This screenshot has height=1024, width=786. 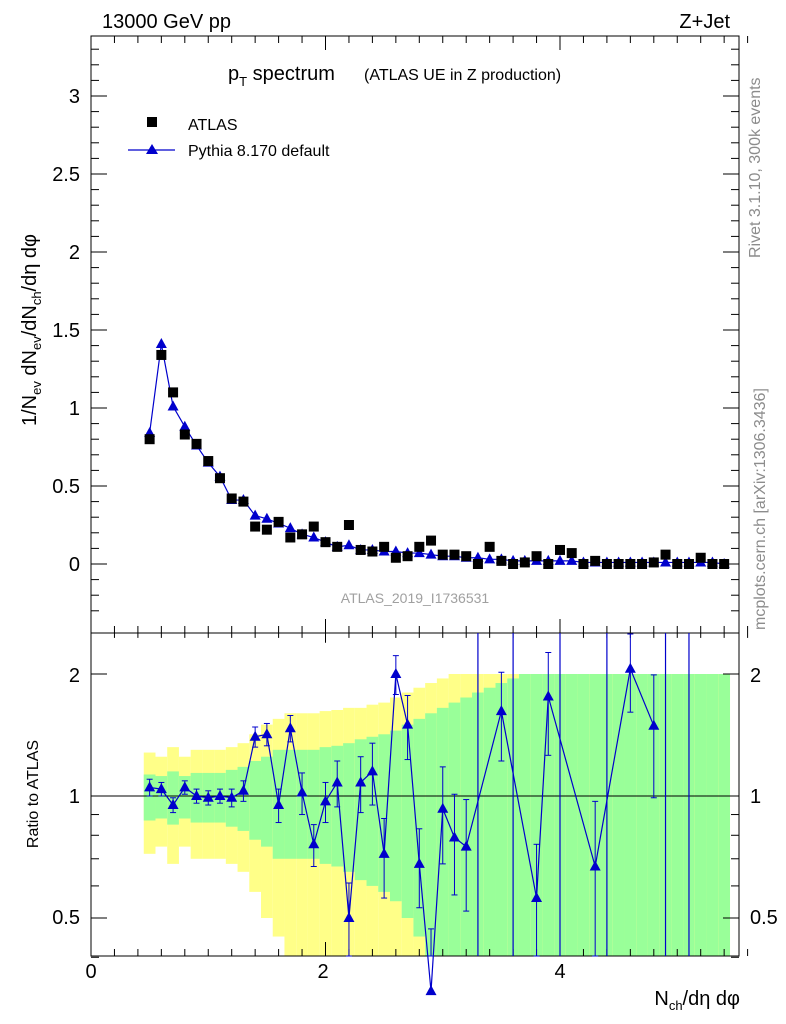 I want to click on x-axis-label: Nch/dη dφ, so click(x=697, y=1000).